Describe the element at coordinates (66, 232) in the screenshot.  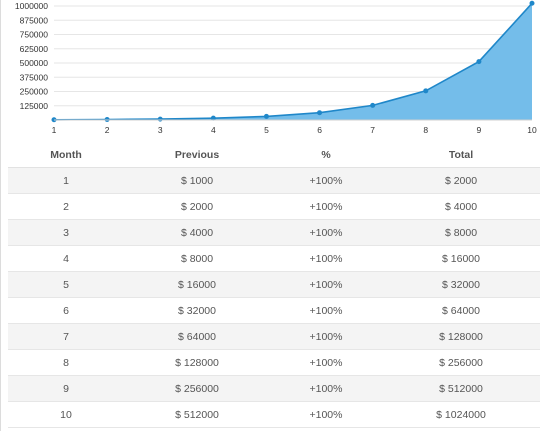
I see `cell-month: 3` at that location.